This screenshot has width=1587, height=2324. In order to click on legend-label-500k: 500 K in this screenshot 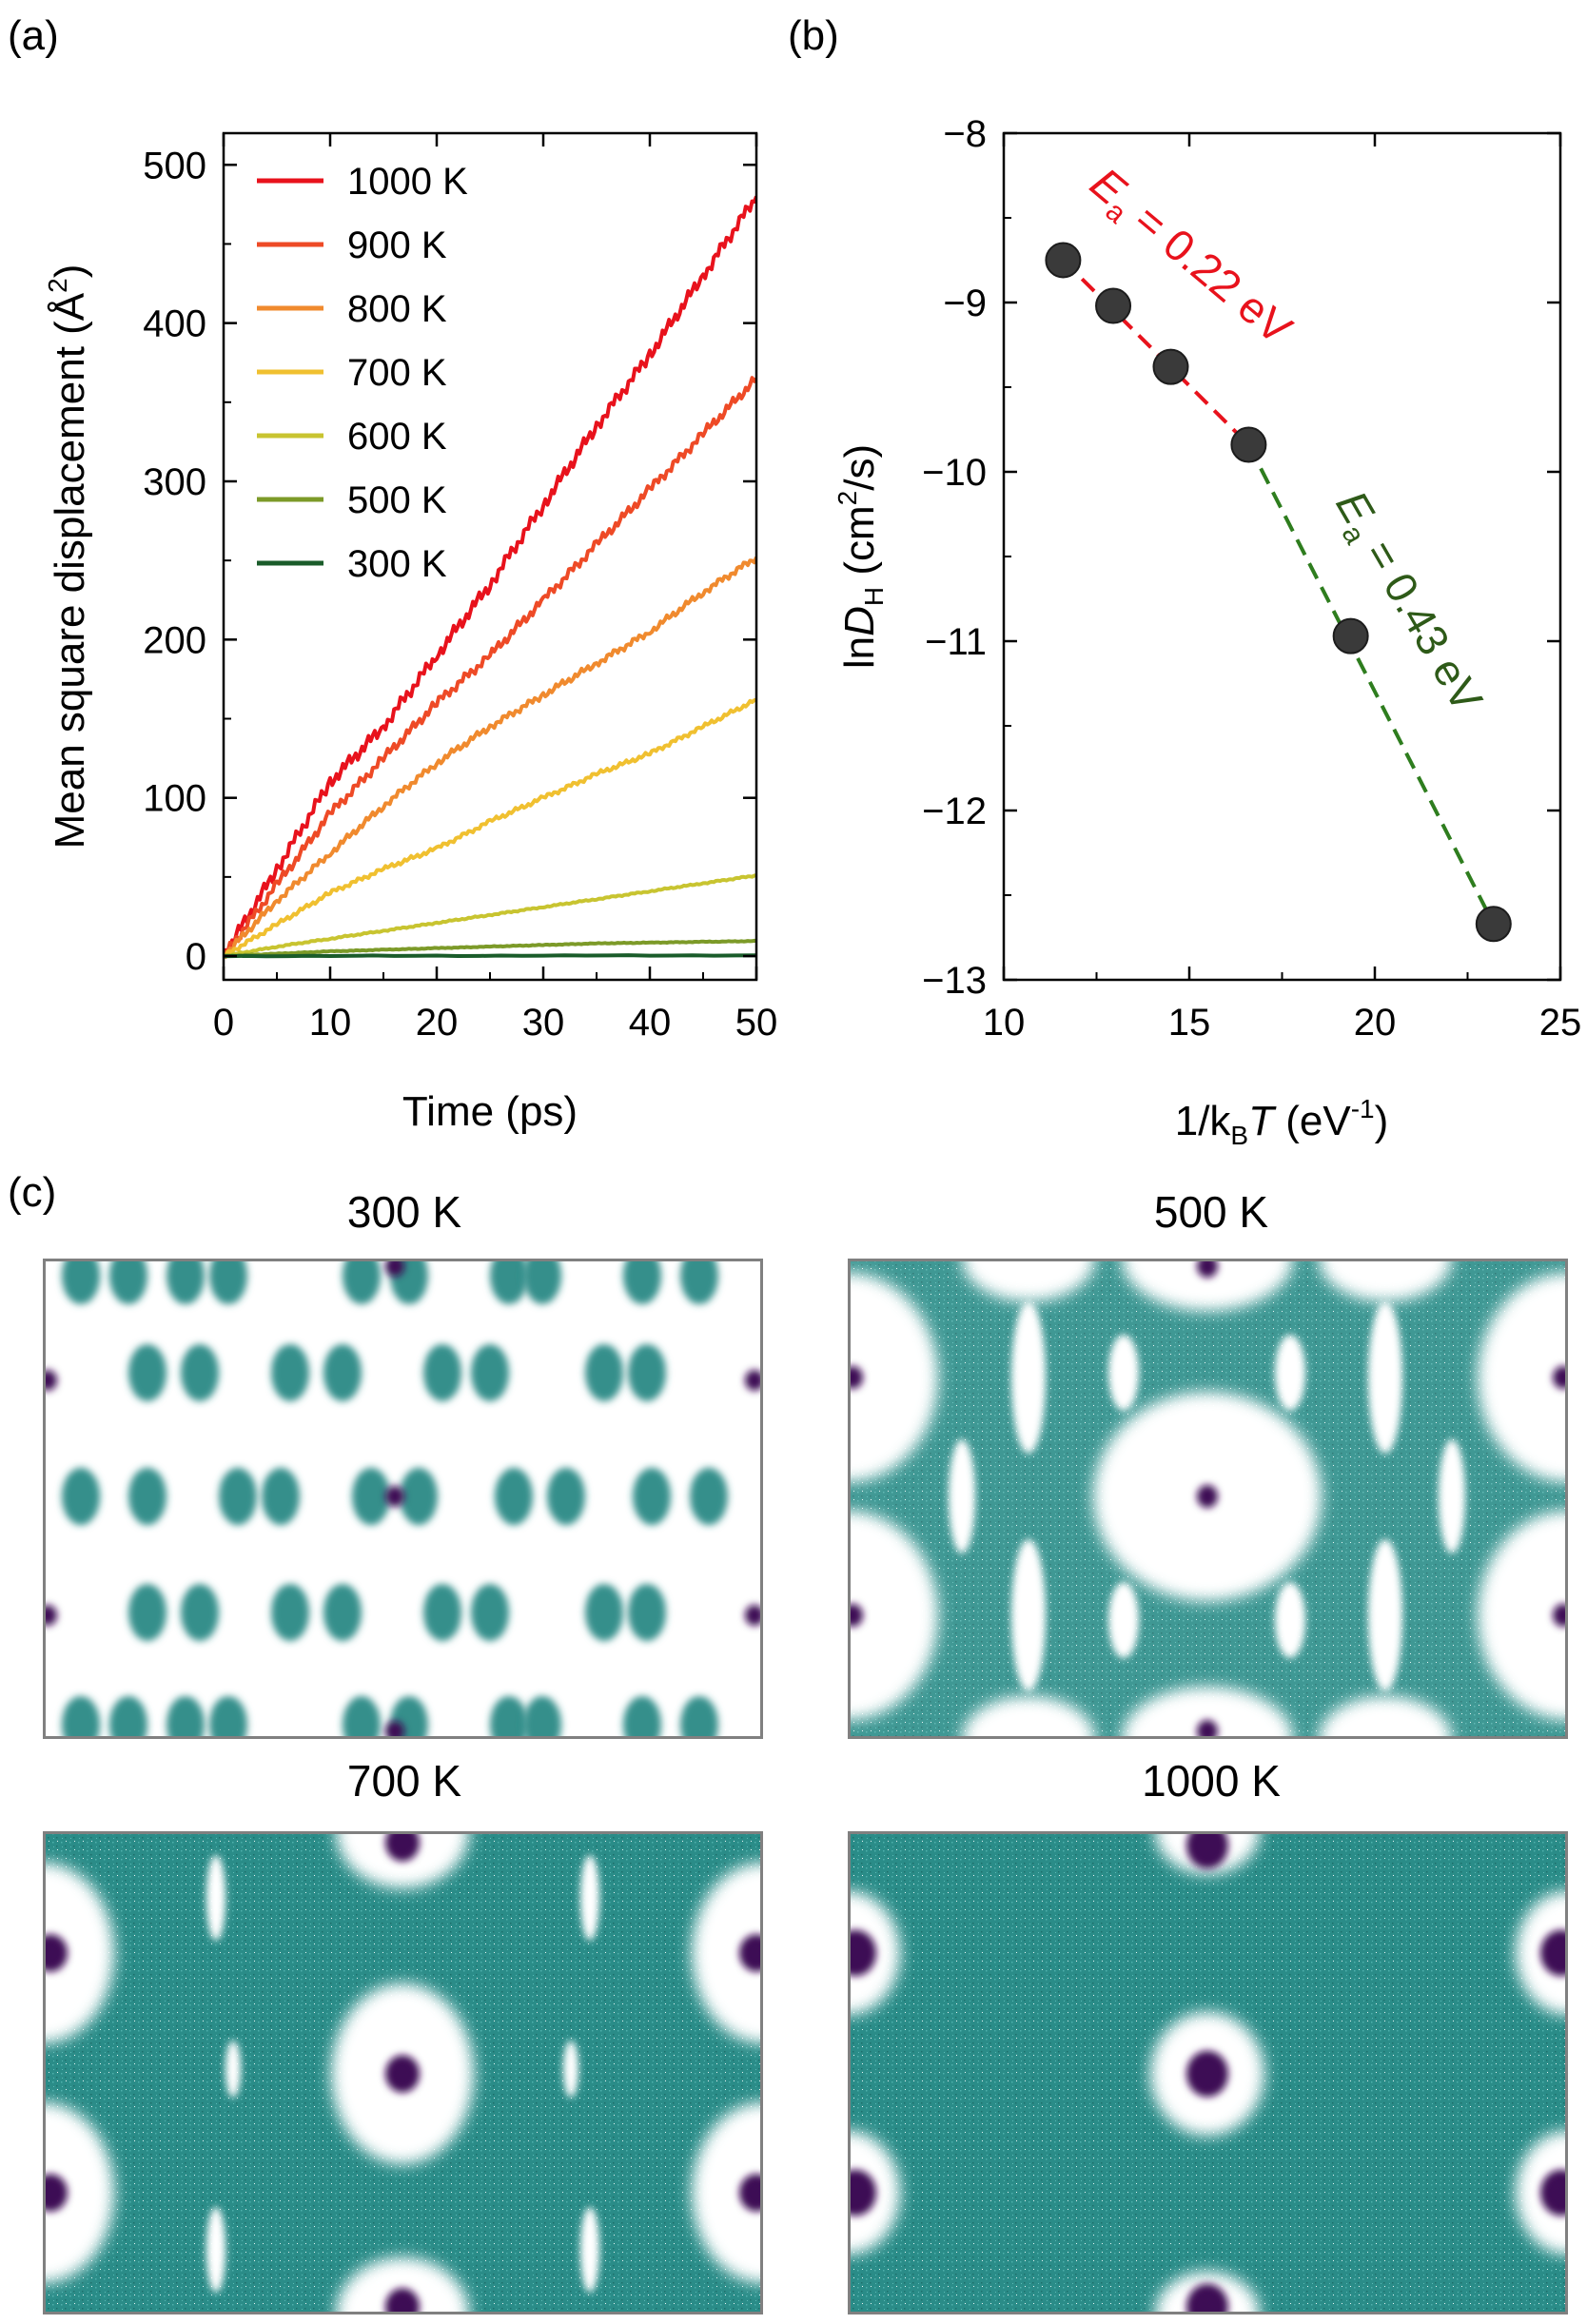, I will do `click(397, 500)`.